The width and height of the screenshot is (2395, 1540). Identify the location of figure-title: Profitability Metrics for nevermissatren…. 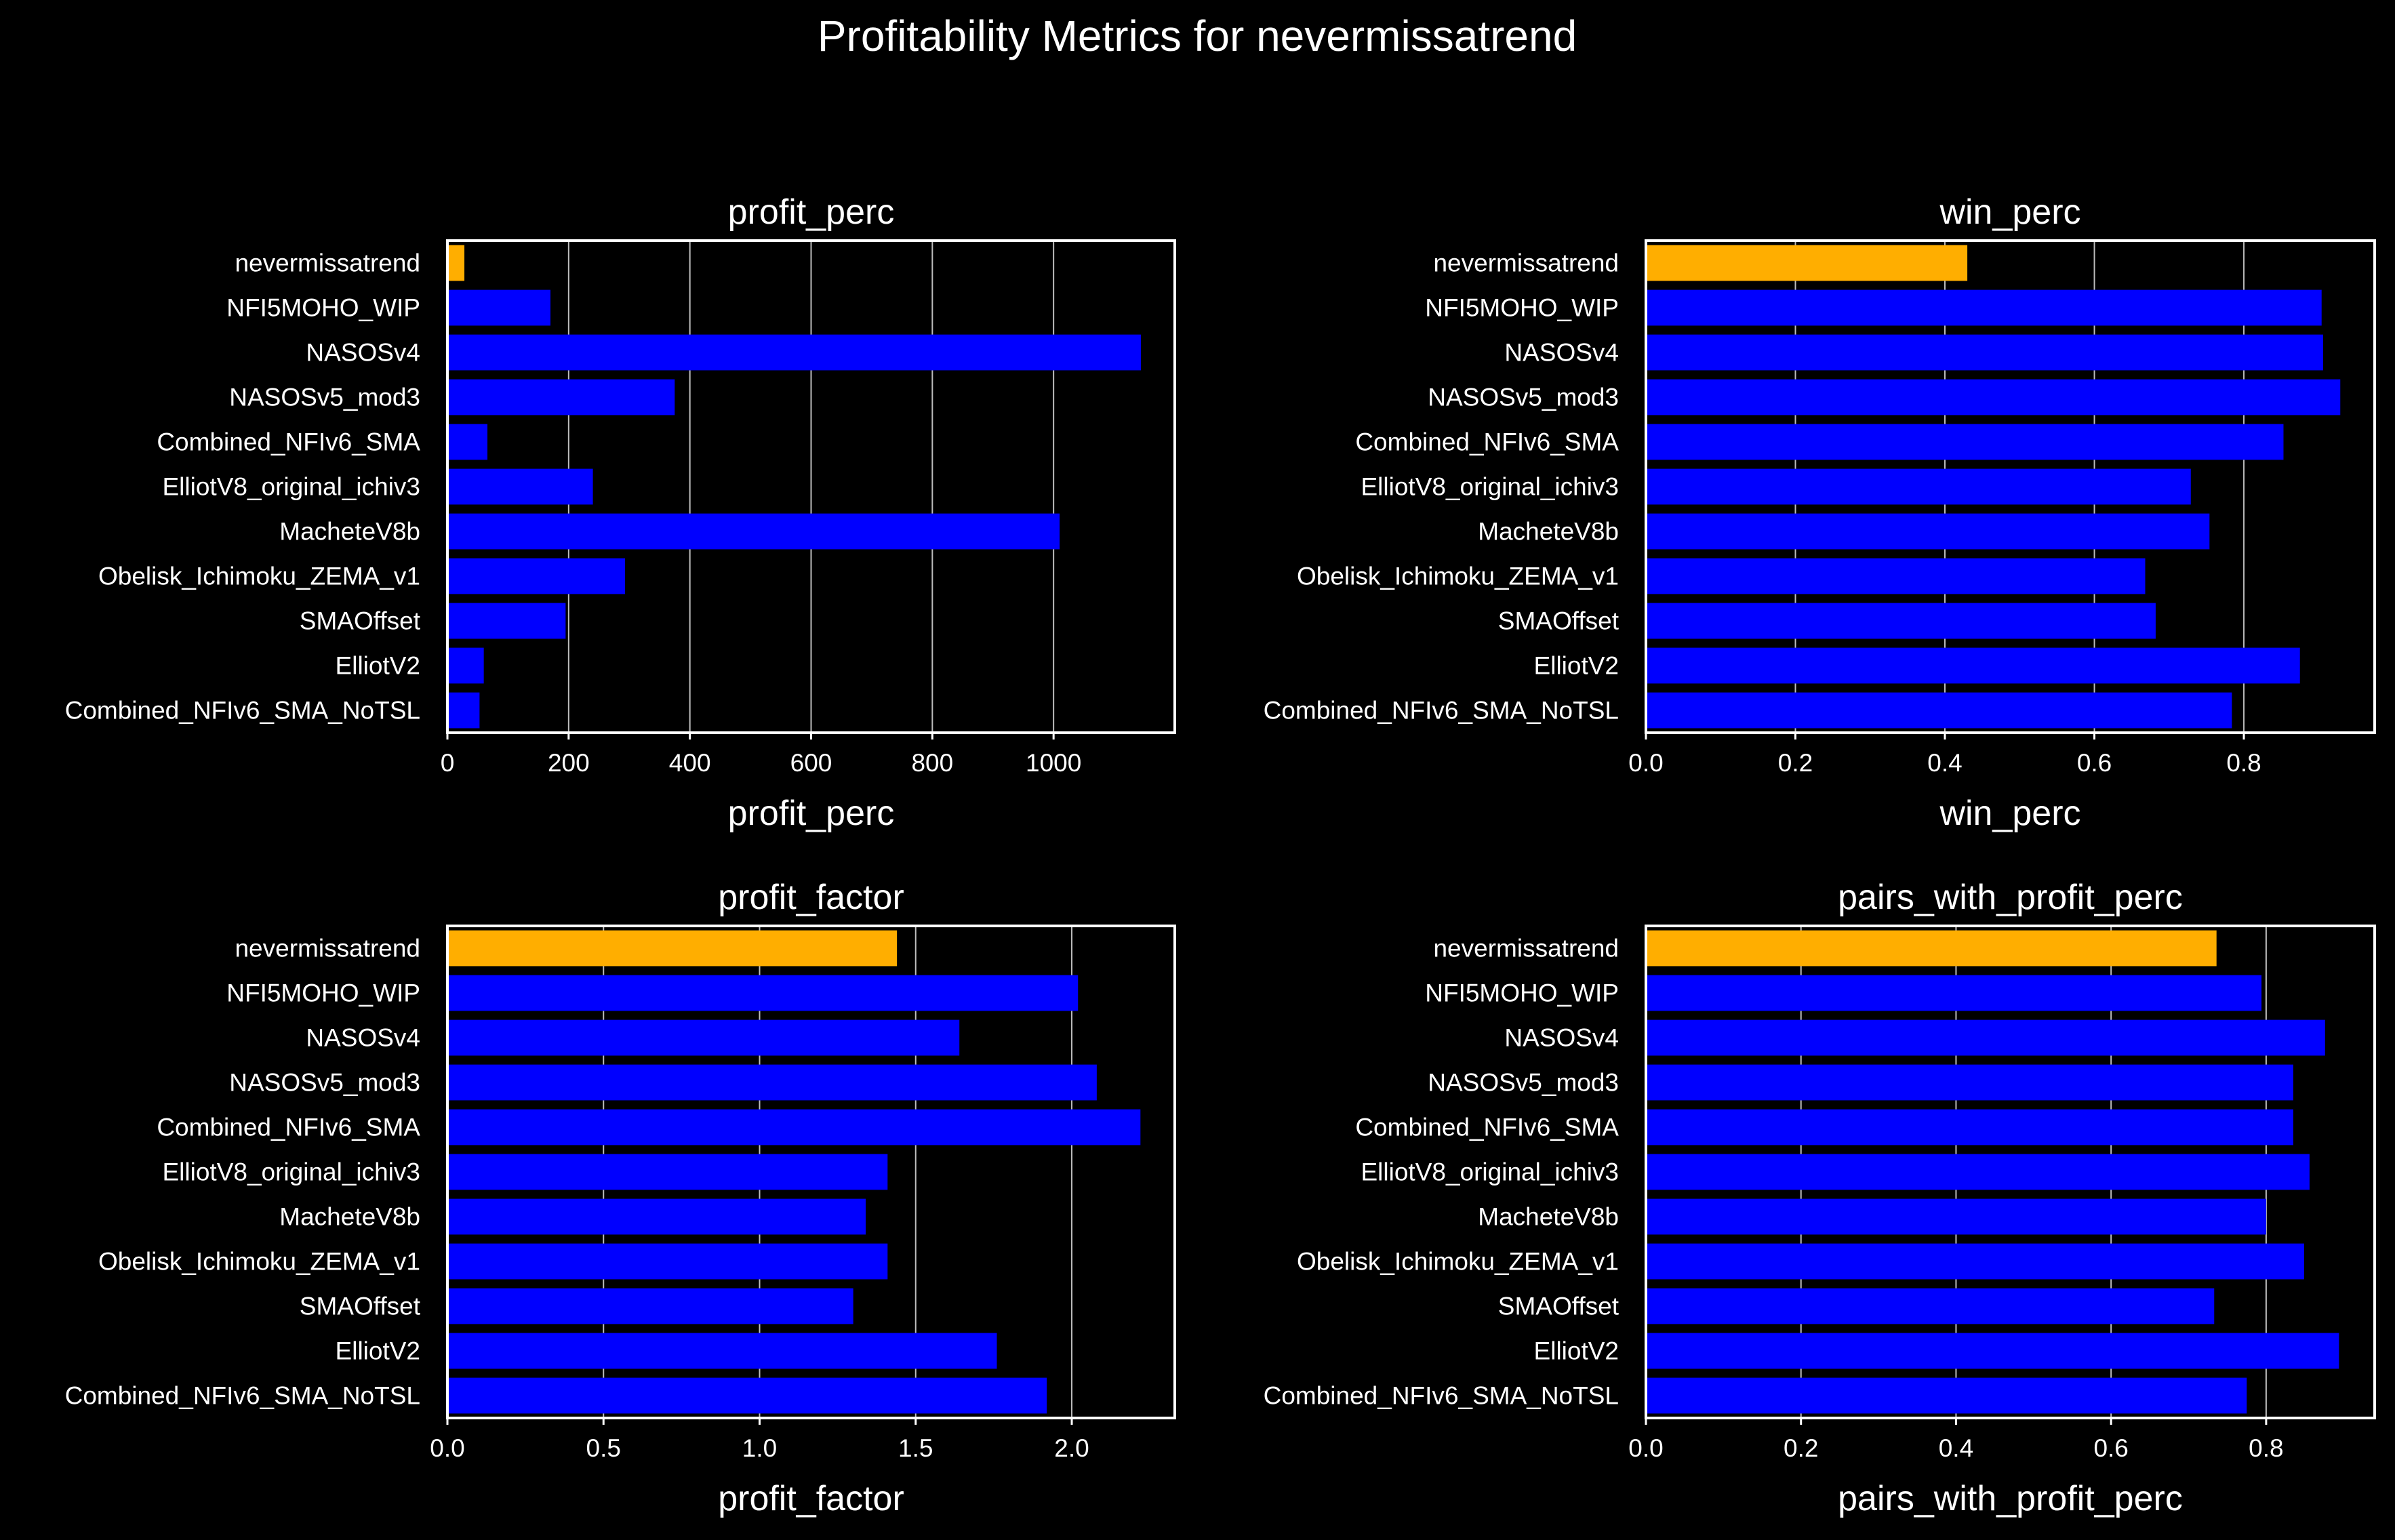
(1197, 36).